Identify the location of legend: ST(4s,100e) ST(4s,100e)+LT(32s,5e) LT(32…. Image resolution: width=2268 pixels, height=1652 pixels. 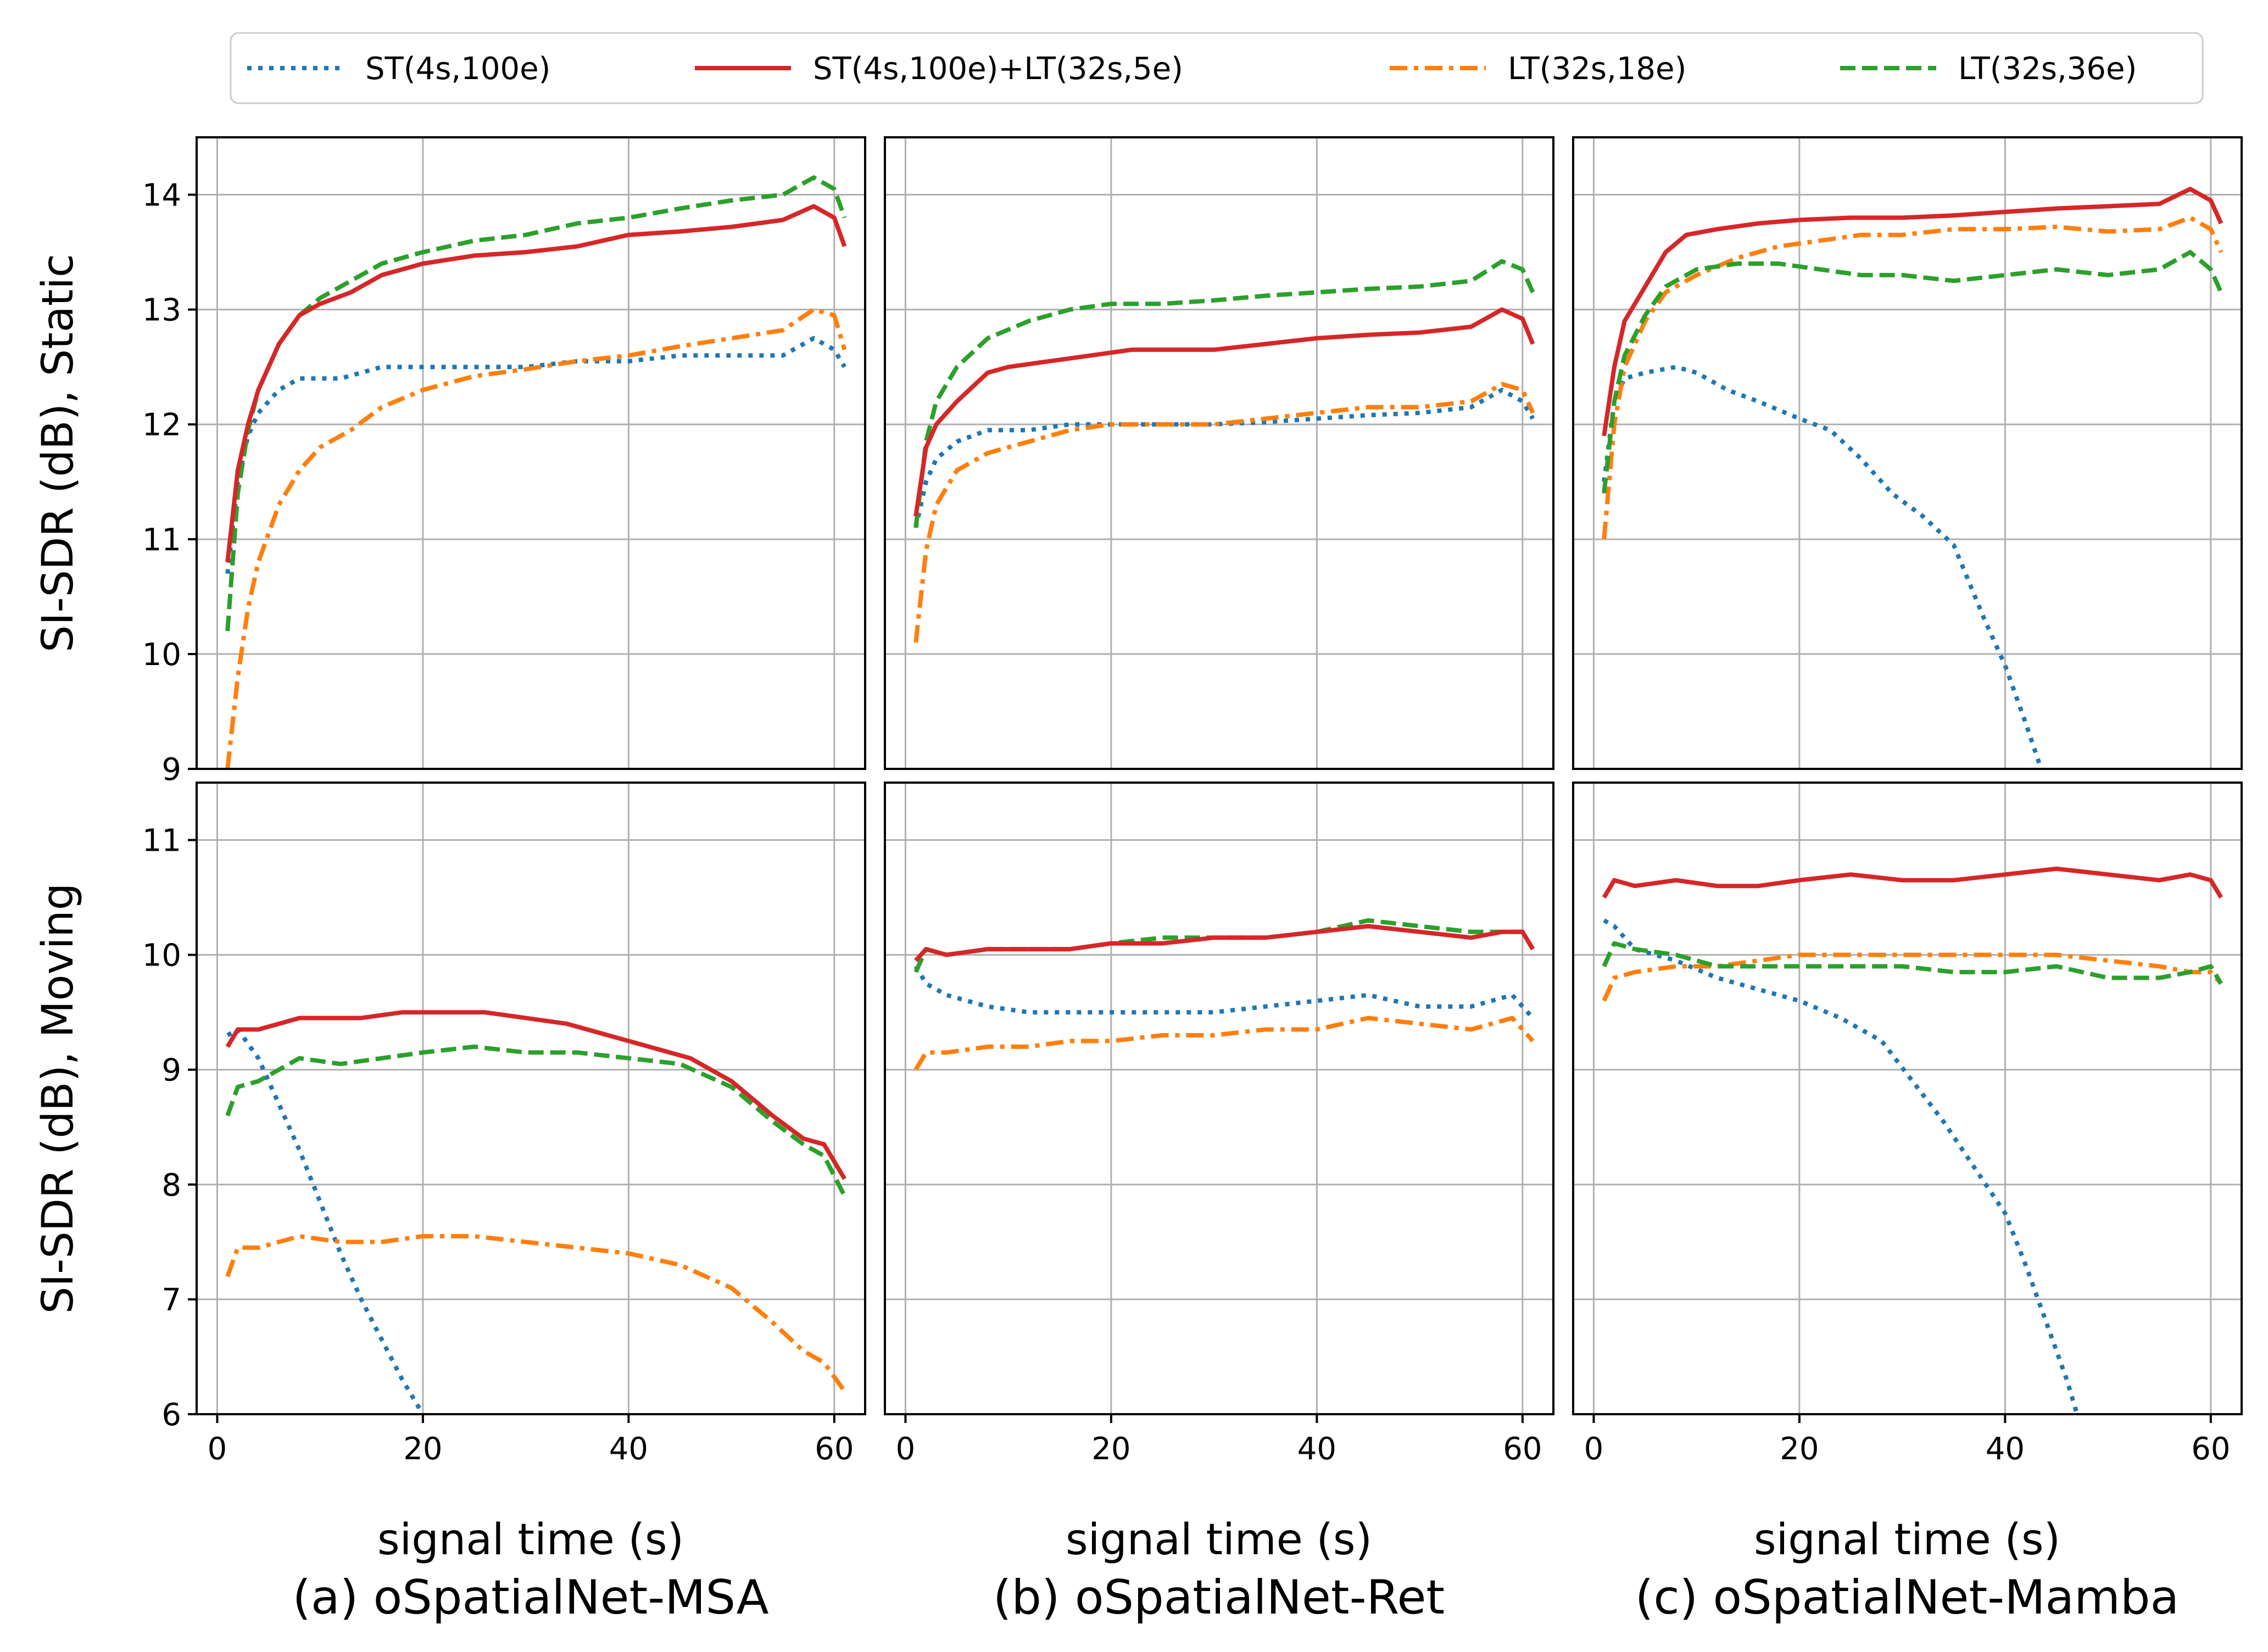
(1217, 68).